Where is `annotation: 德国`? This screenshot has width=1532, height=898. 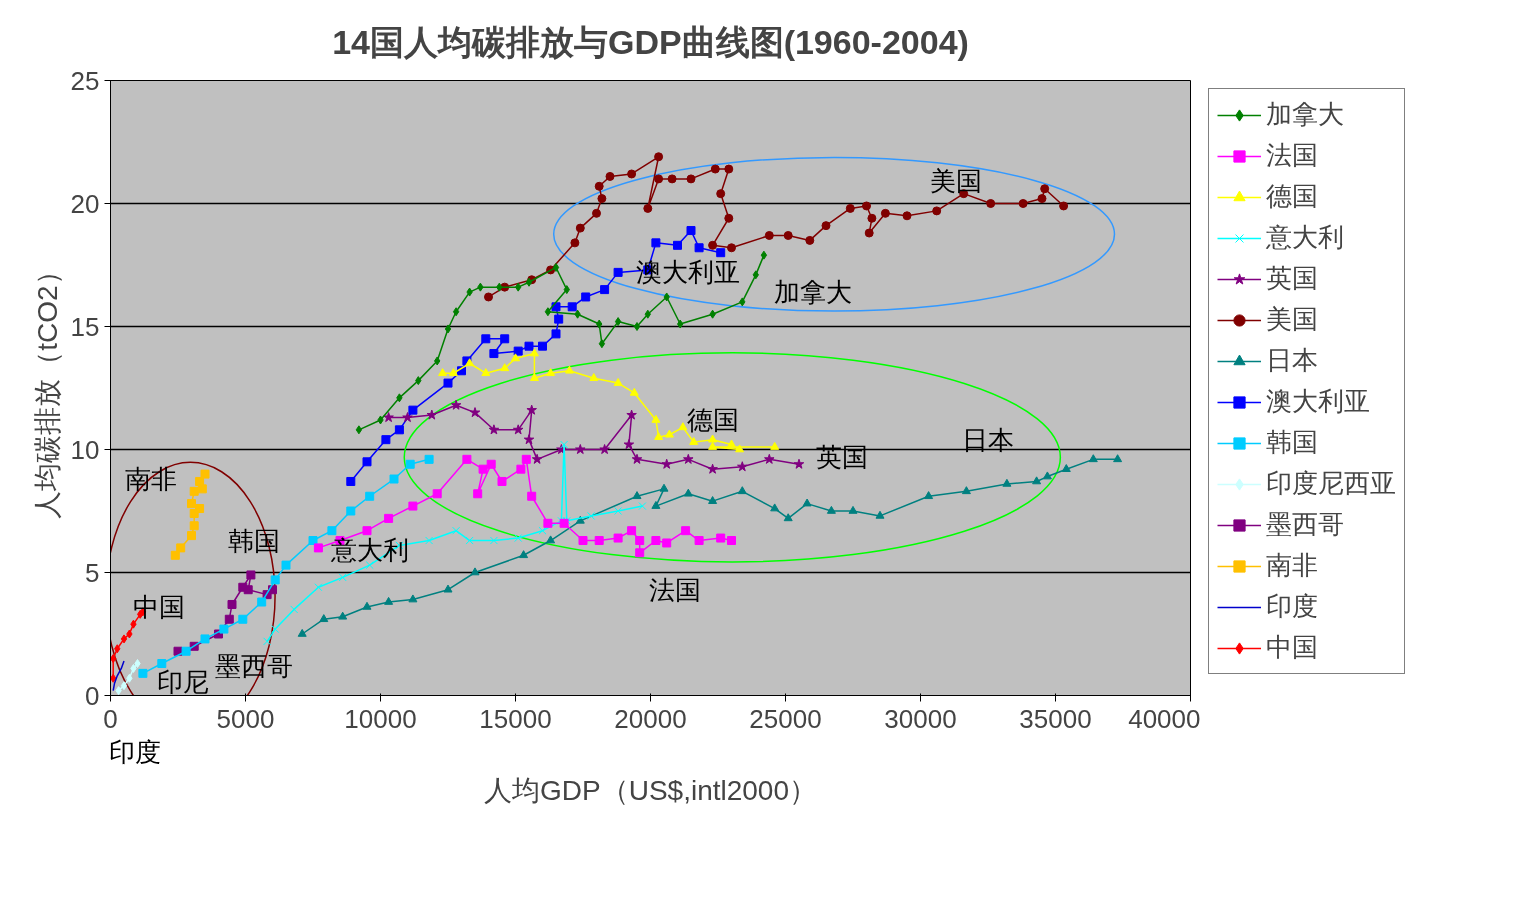
annotation: 德国 is located at coordinates (712, 419).